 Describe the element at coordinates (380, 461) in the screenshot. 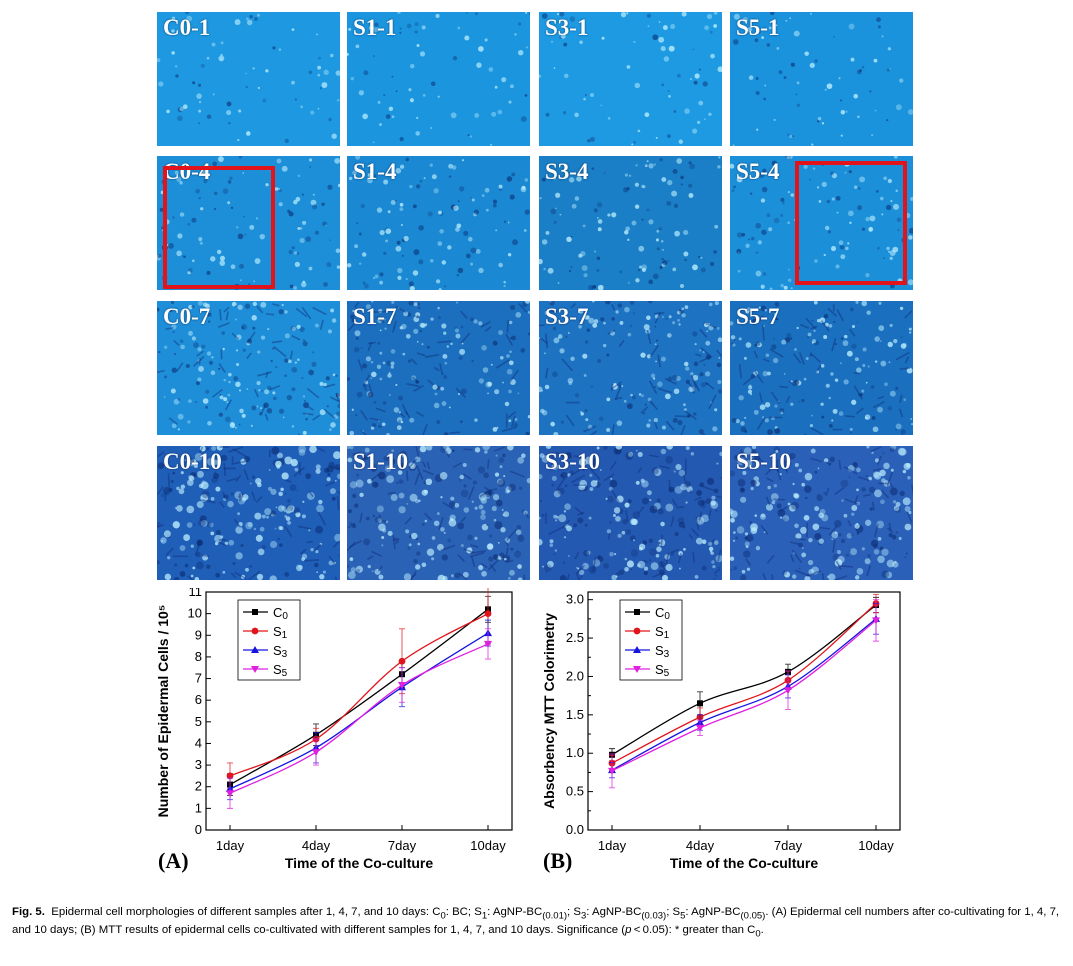

I see `micrograph-label: S1-10` at that location.